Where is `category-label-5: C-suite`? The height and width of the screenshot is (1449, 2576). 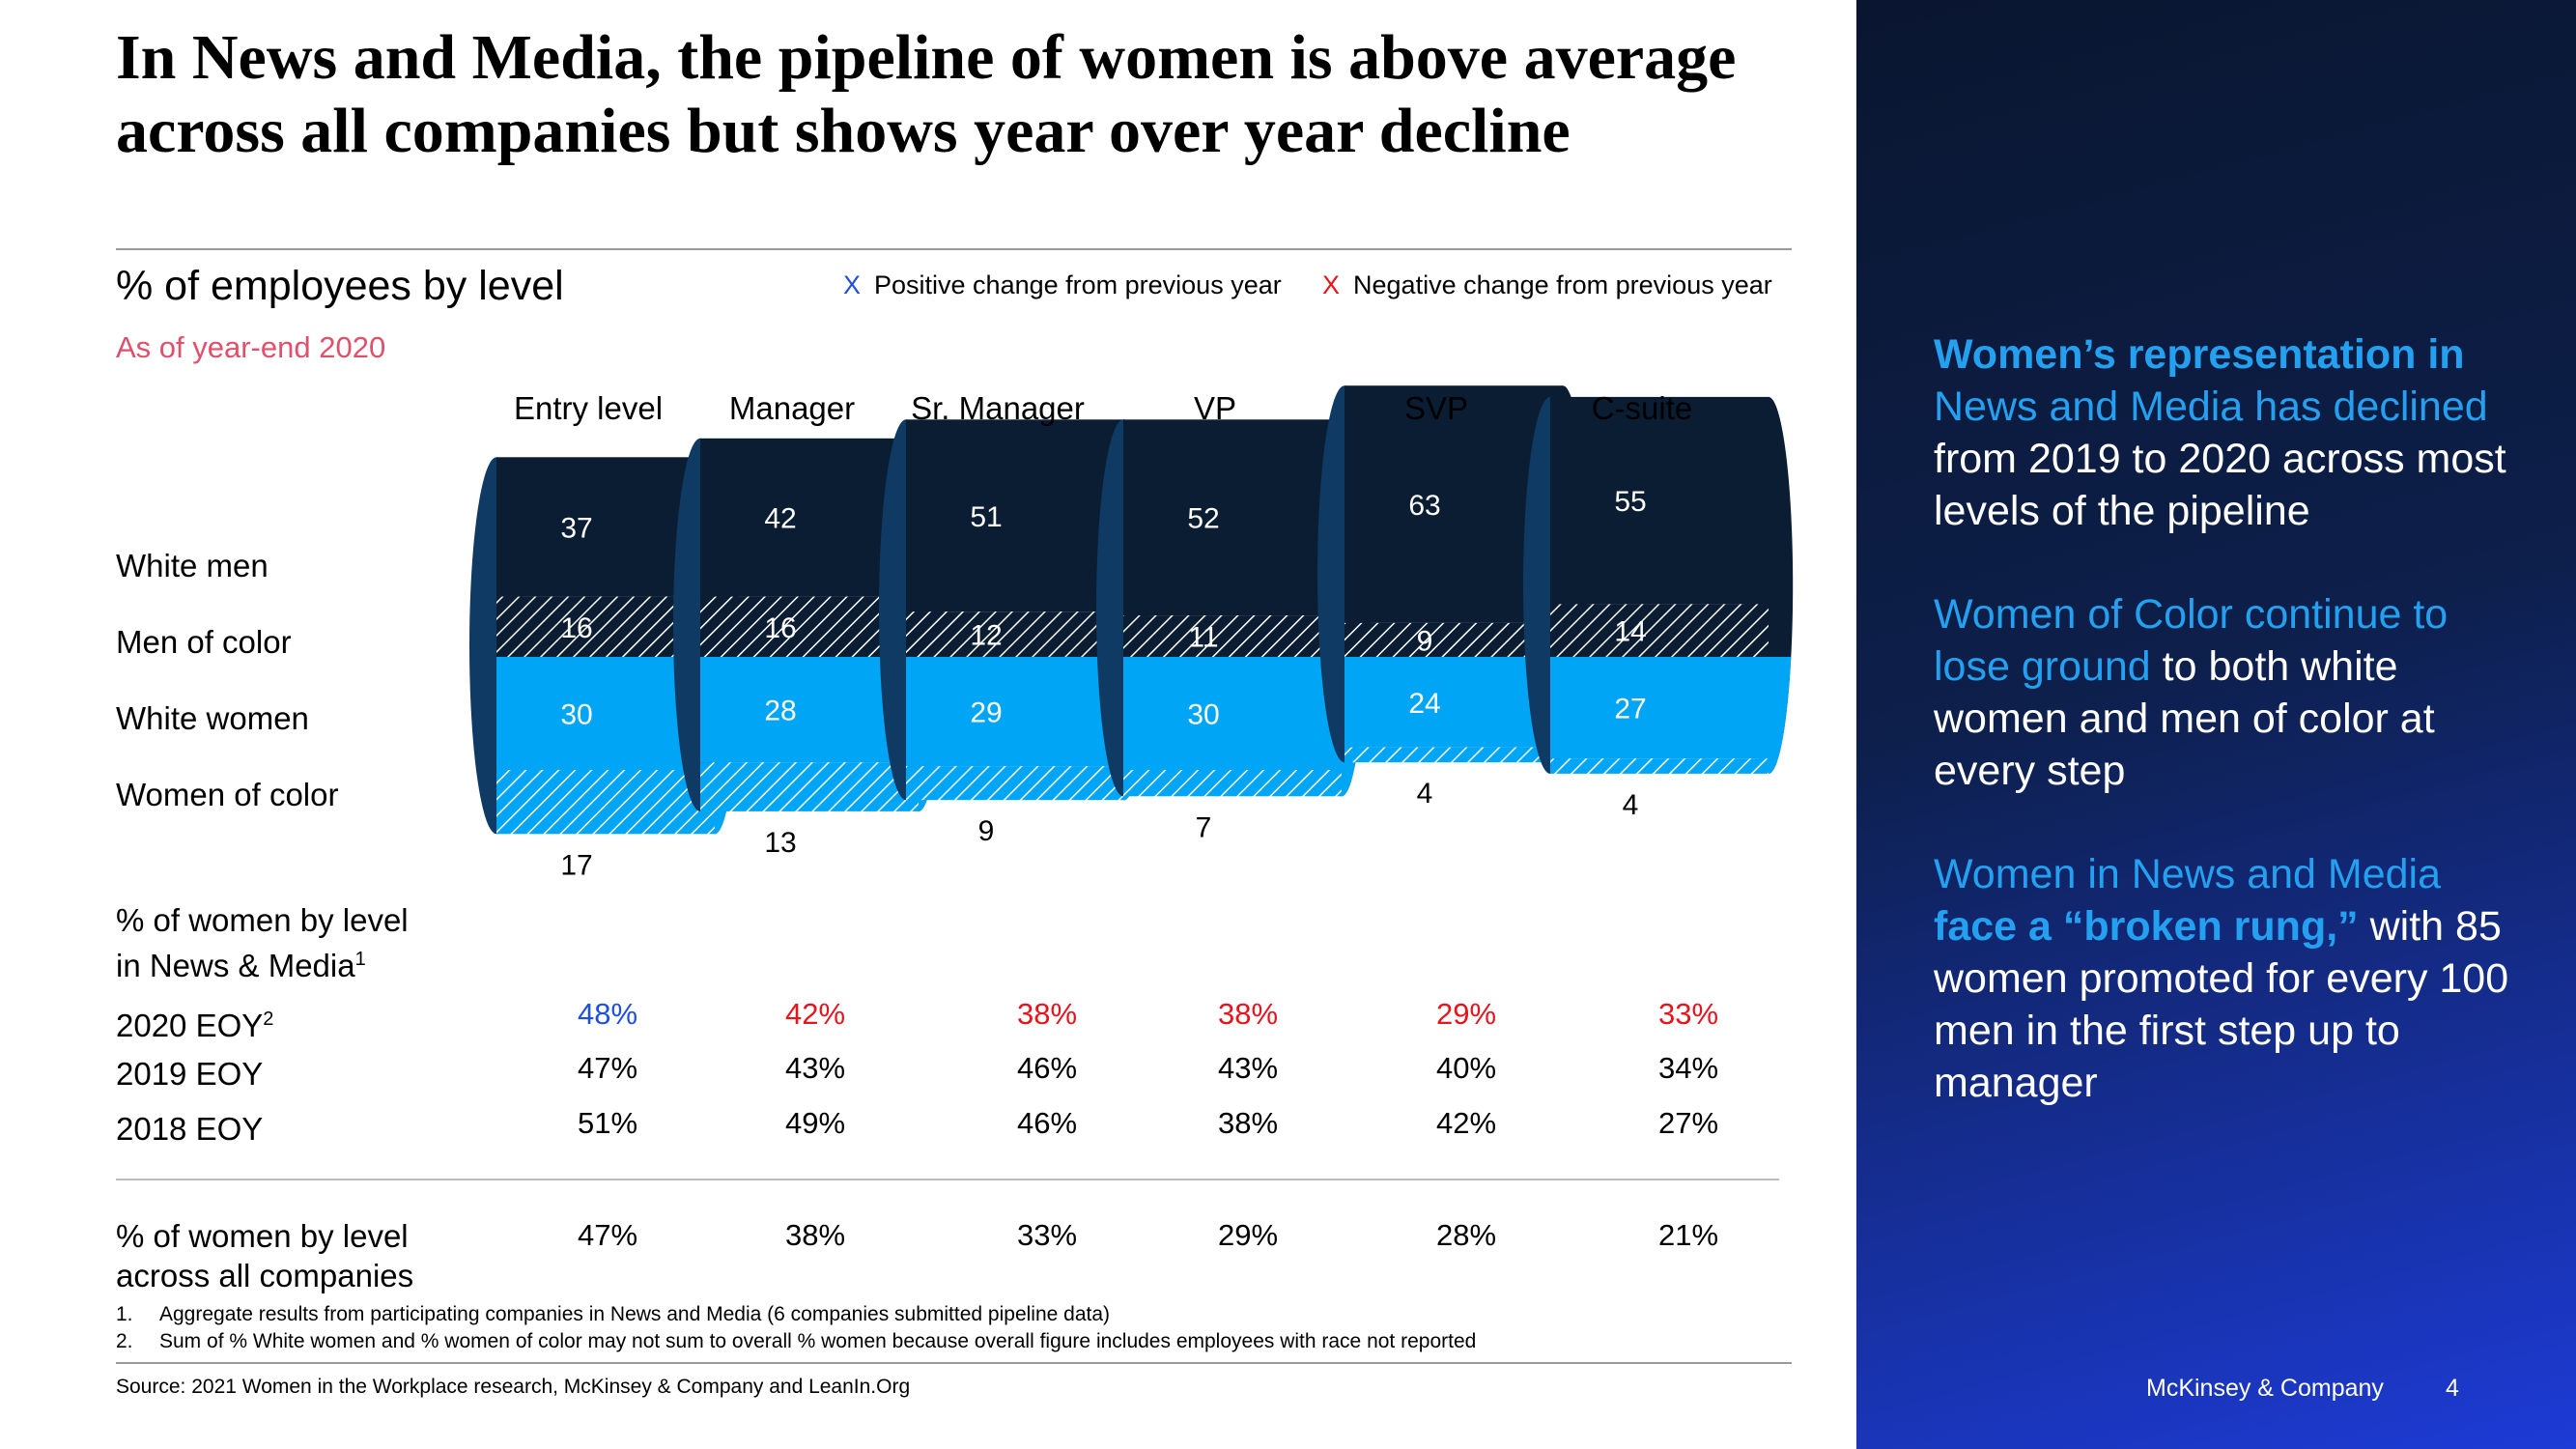 category-label-5: C-suite is located at coordinates (1642, 408).